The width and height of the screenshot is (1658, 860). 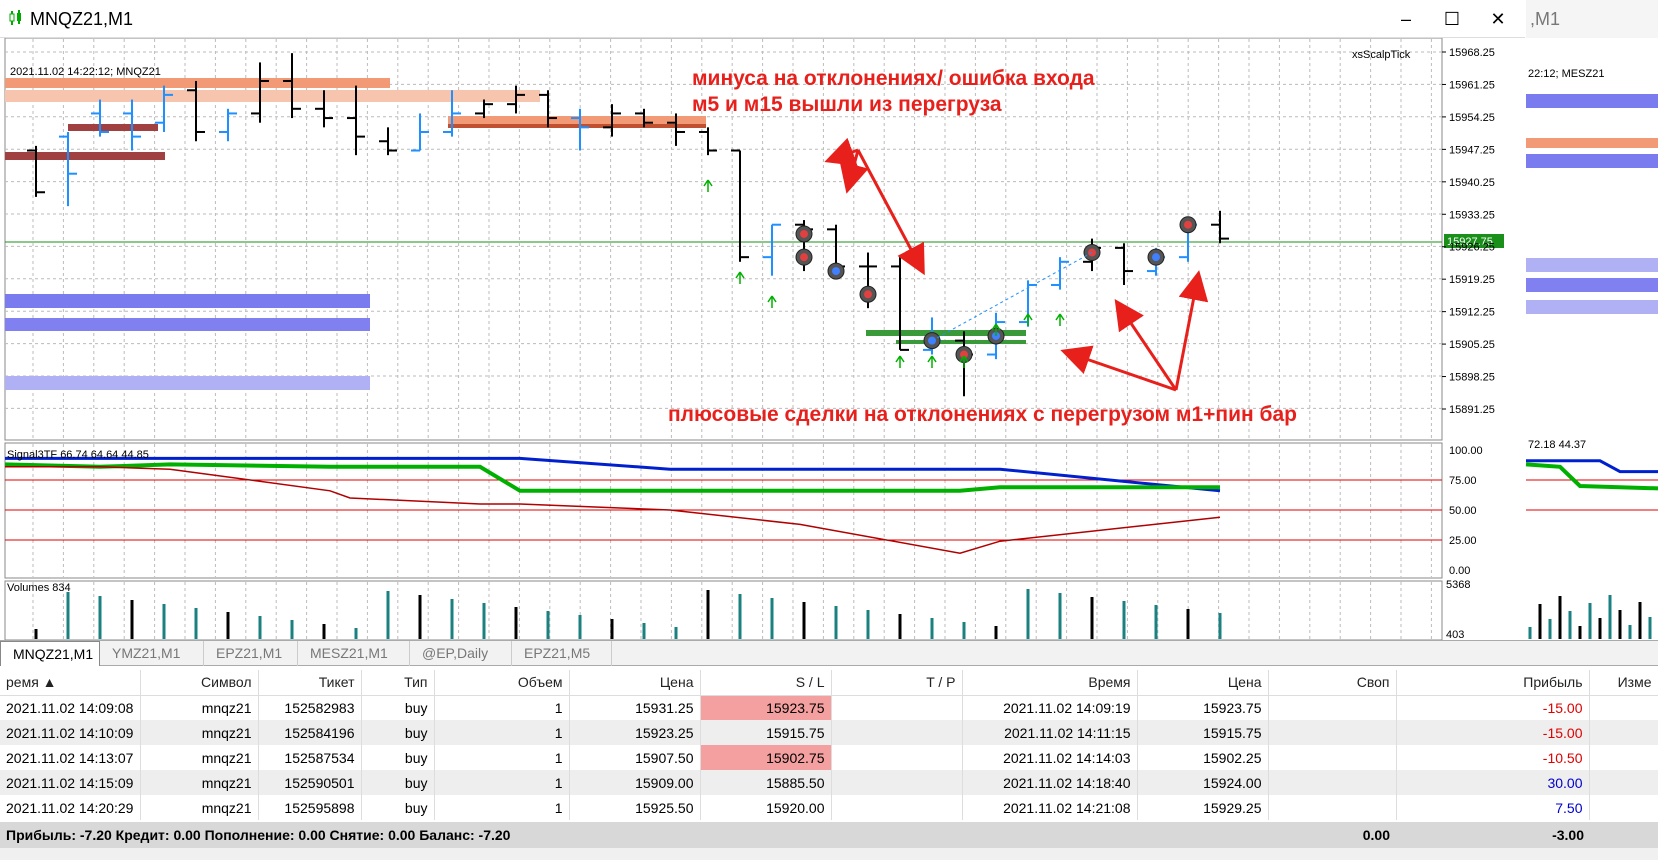 I want to click on tab-mesz21-m1: MESZ21,M1, so click(x=354, y=653).